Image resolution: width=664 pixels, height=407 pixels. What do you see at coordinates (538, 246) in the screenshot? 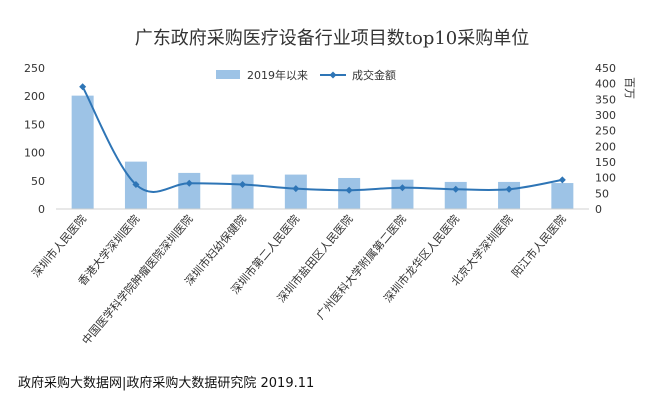
I see `x-axis-tick-label: 阳江市人民医院` at bounding box center [538, 246].